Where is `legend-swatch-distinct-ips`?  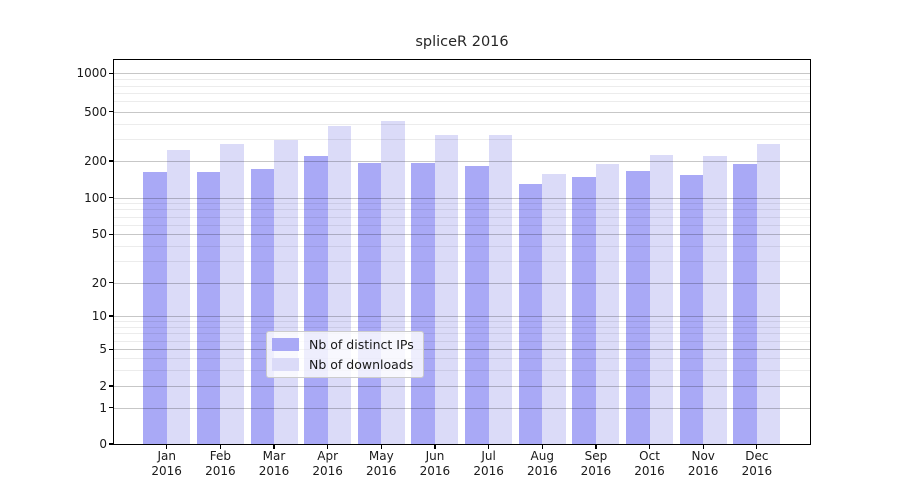
legend-swatch-distinct-ips is located at coordinates (285, 344).